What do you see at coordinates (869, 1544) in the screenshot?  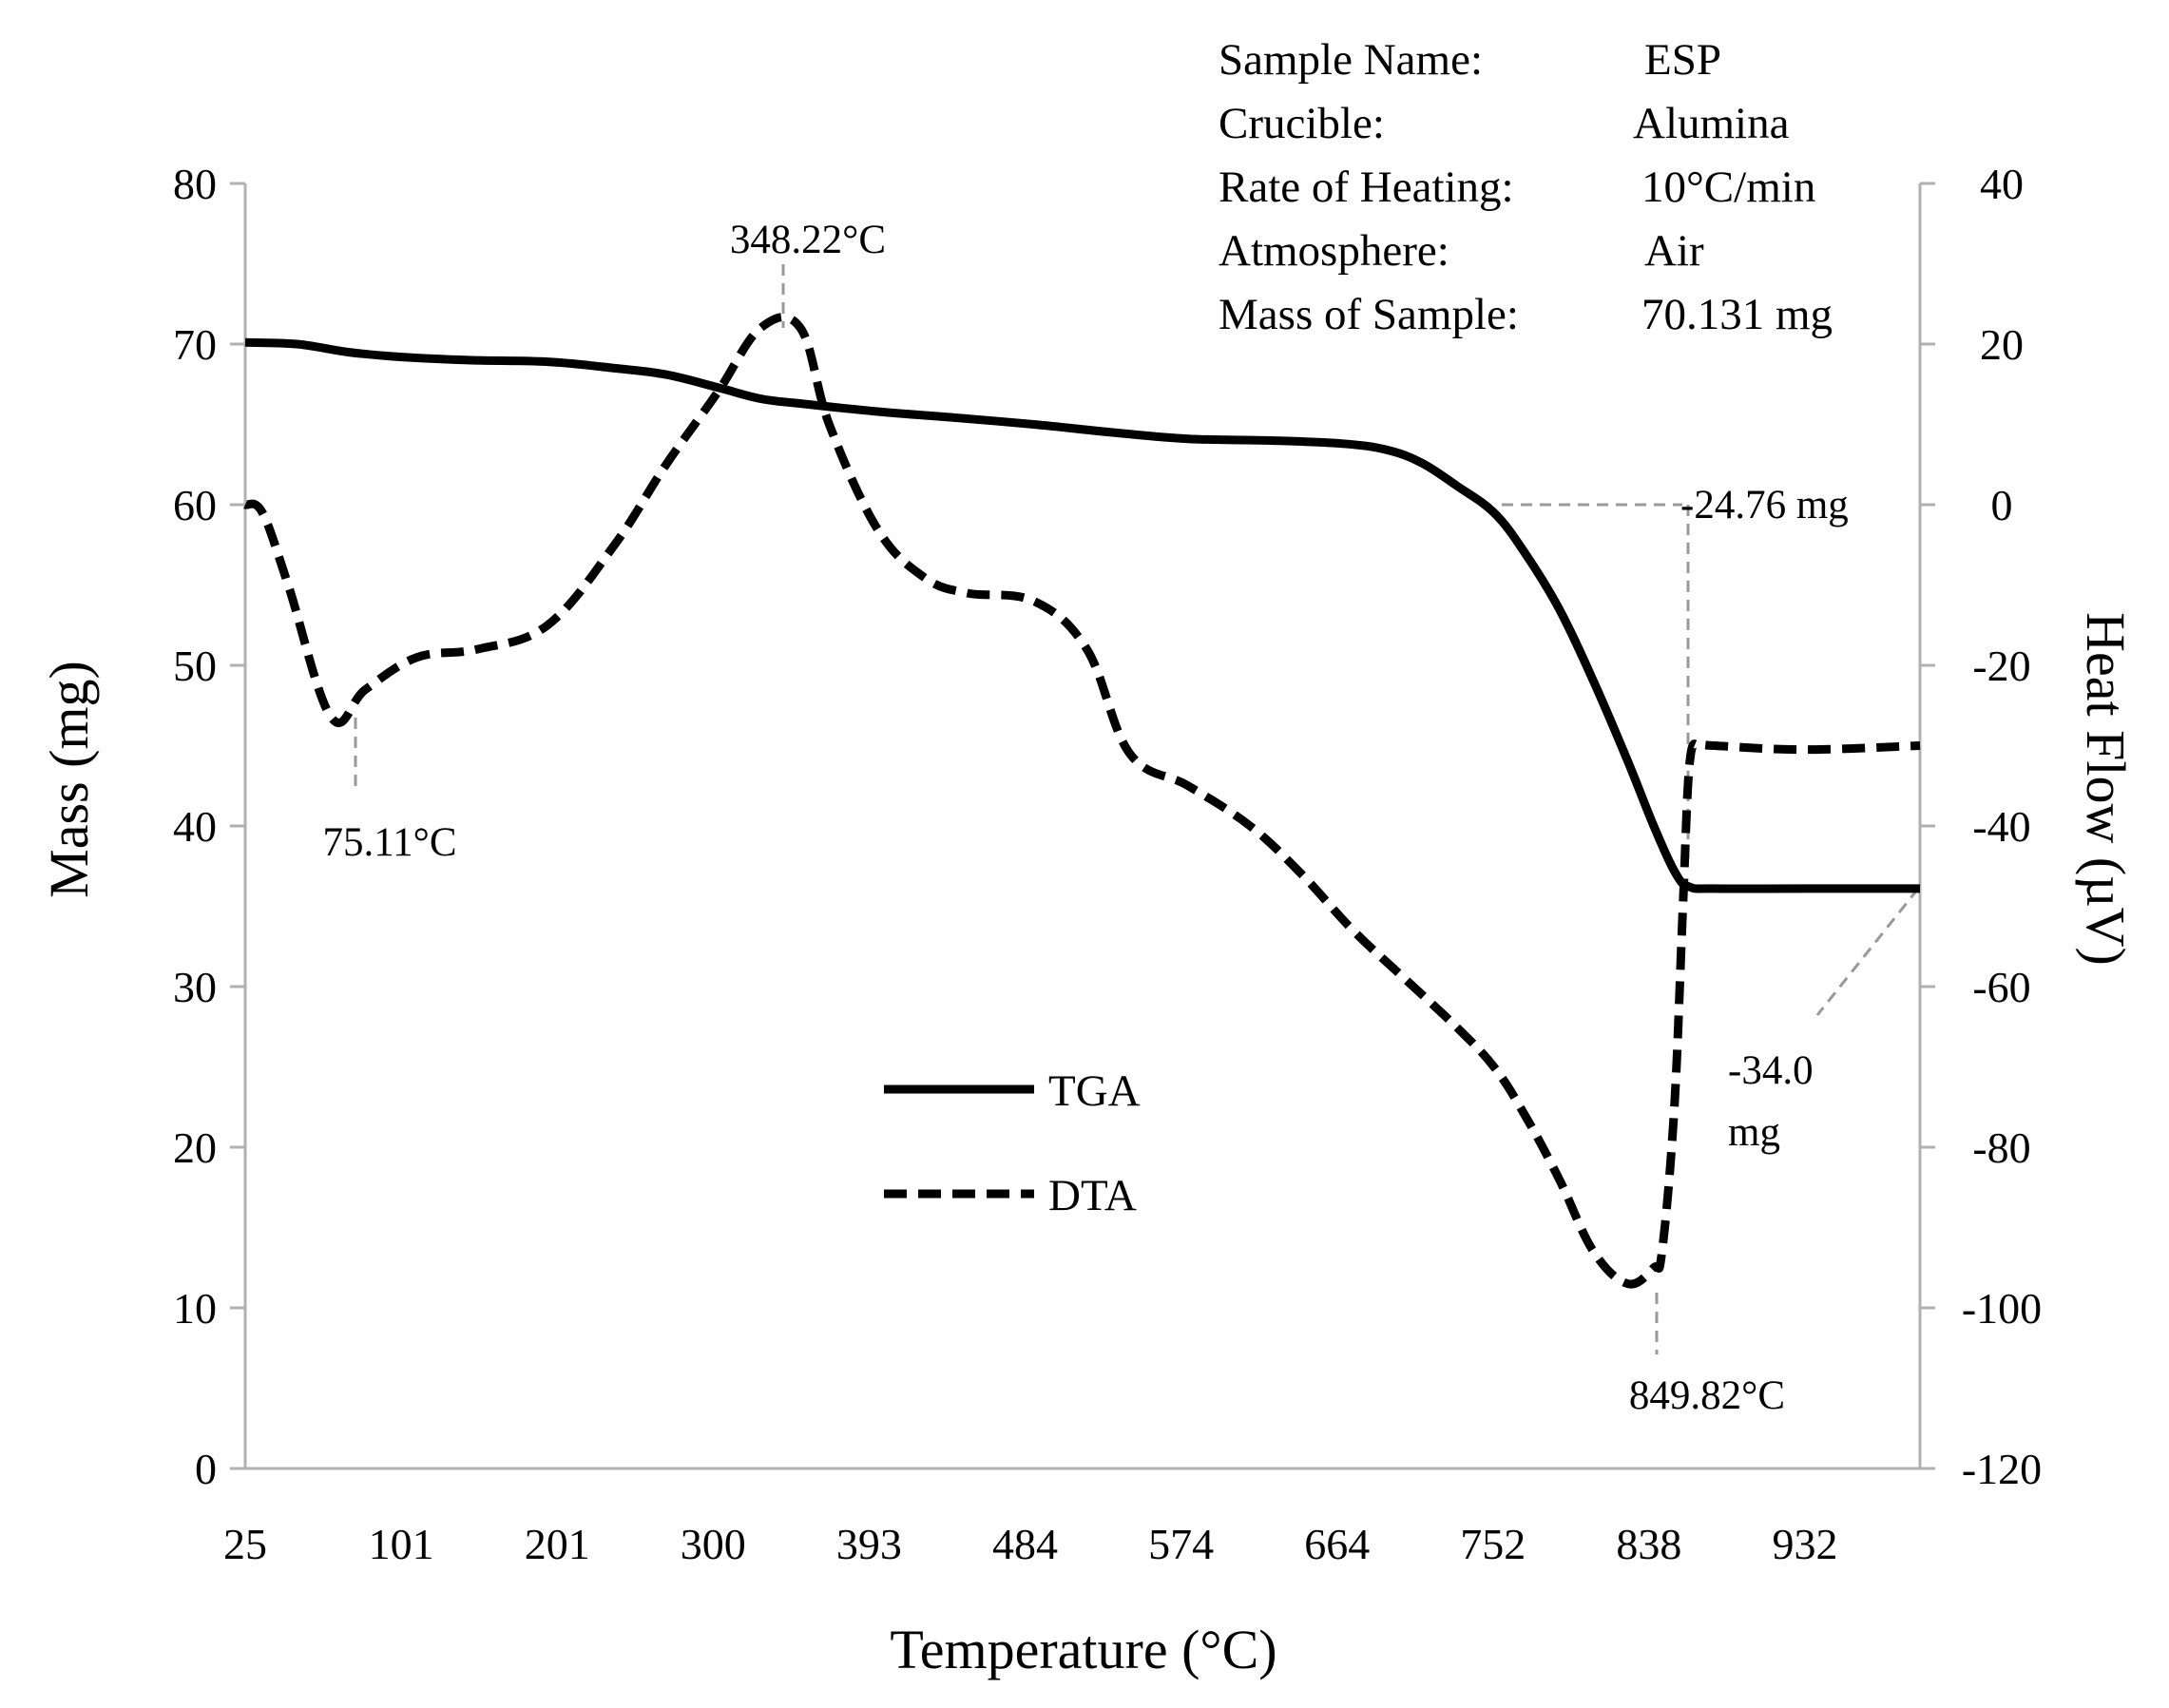 I see `x-tick-label: 393` at bounding box center [869, 1544].